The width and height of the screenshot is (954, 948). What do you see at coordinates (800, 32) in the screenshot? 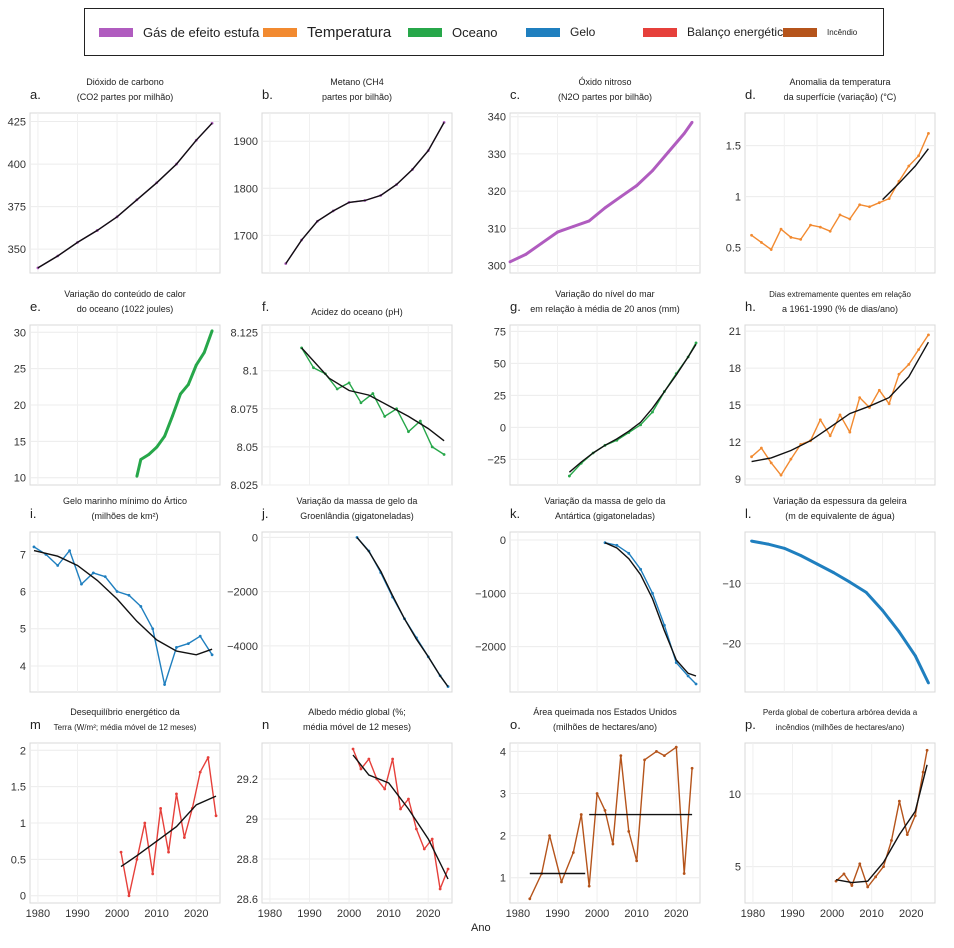
I see `legend-swatch-fire` at bounding box center [800, 32].